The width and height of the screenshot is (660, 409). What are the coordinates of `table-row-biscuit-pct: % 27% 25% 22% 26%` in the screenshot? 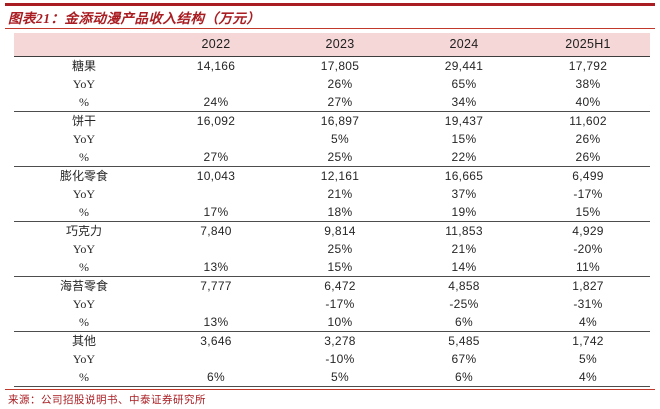 It's located at (332, 157).